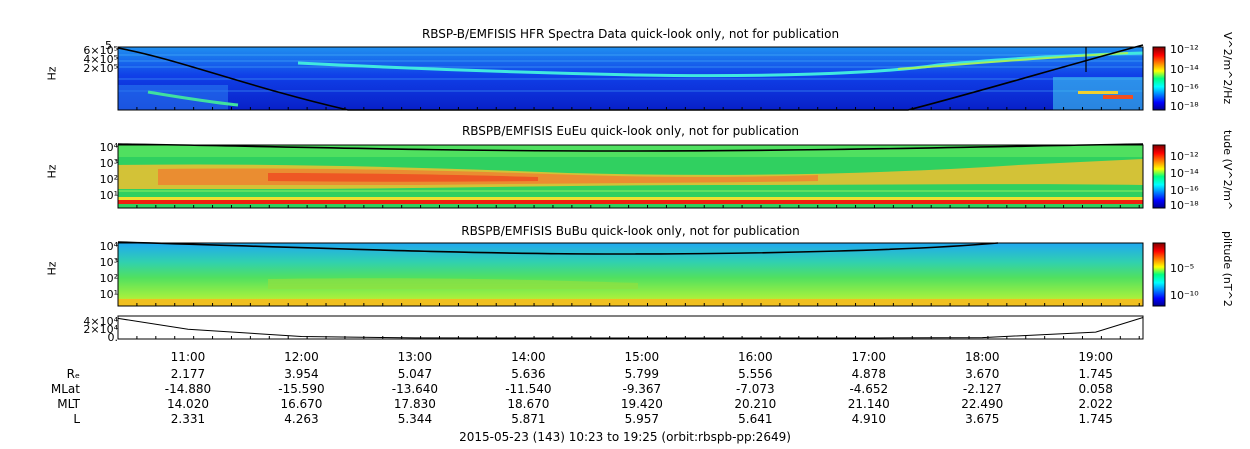  I want to click on time-label: 14:00, so click(528, 357).